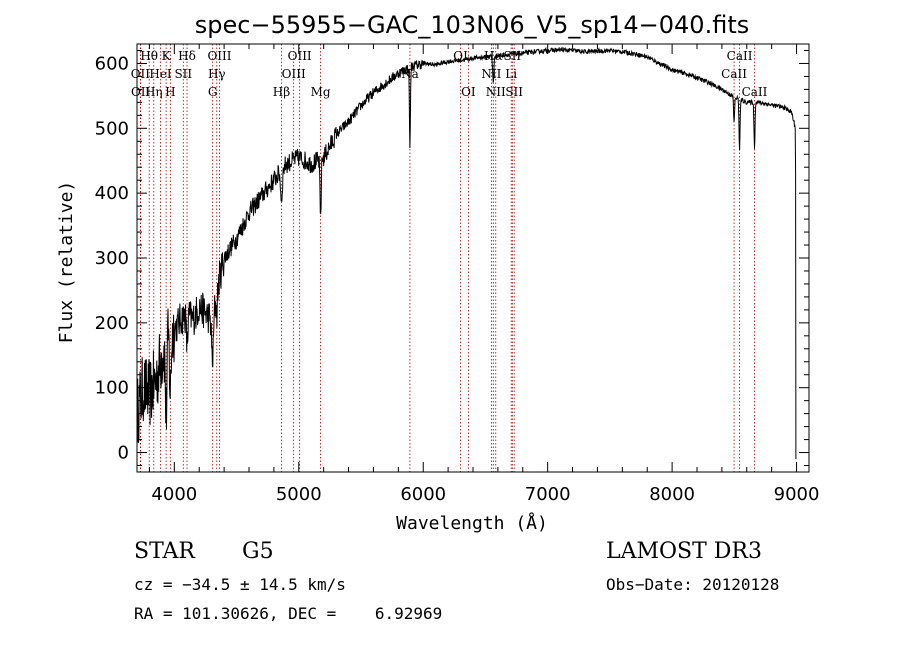  I want to click on y-tick-label: 600, so click(112, 63).